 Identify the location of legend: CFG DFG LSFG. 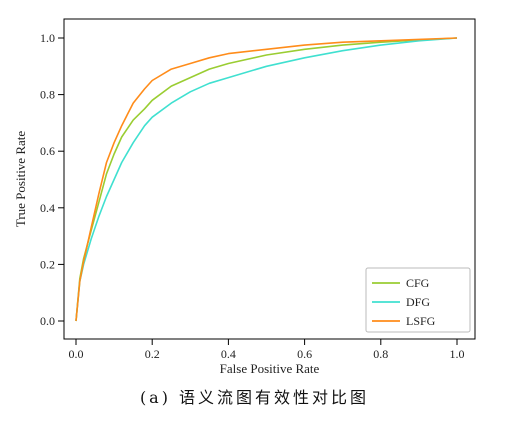
(418, 300).